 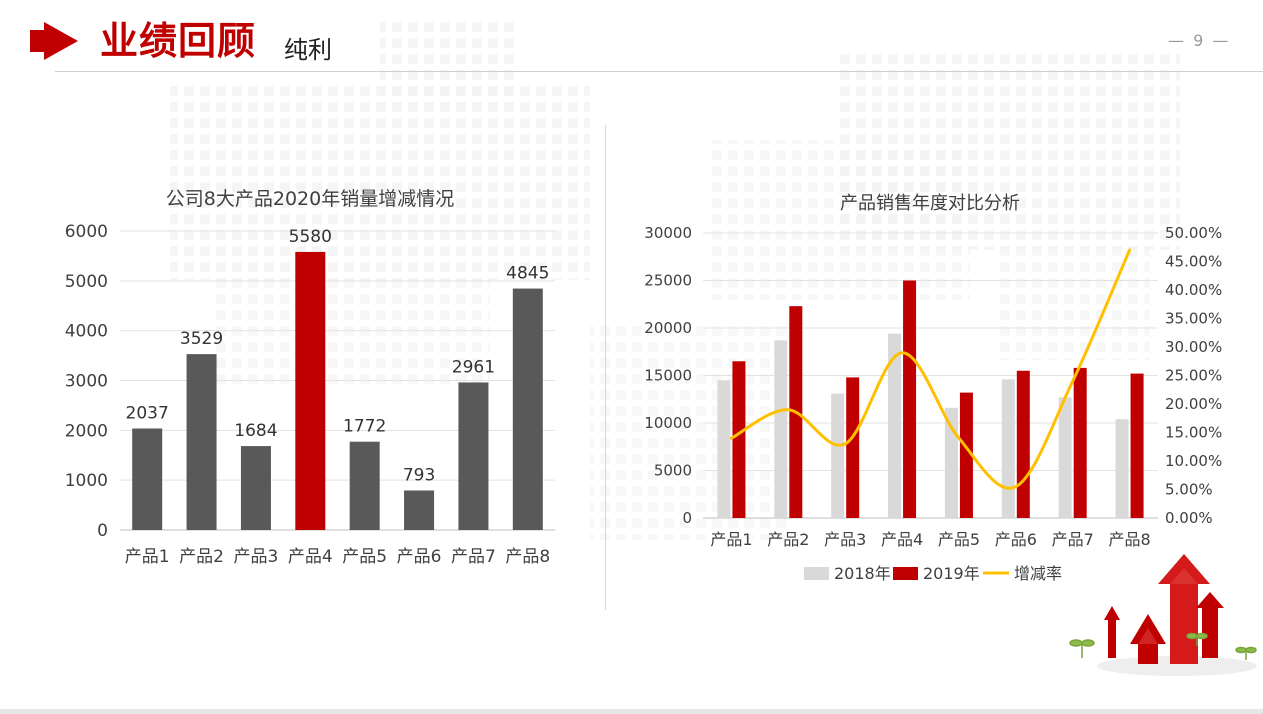 What do you see at coordinates (951, 573) in the screenshot?
I see `legend-label: 2019年` at bounding box center [951, 573].